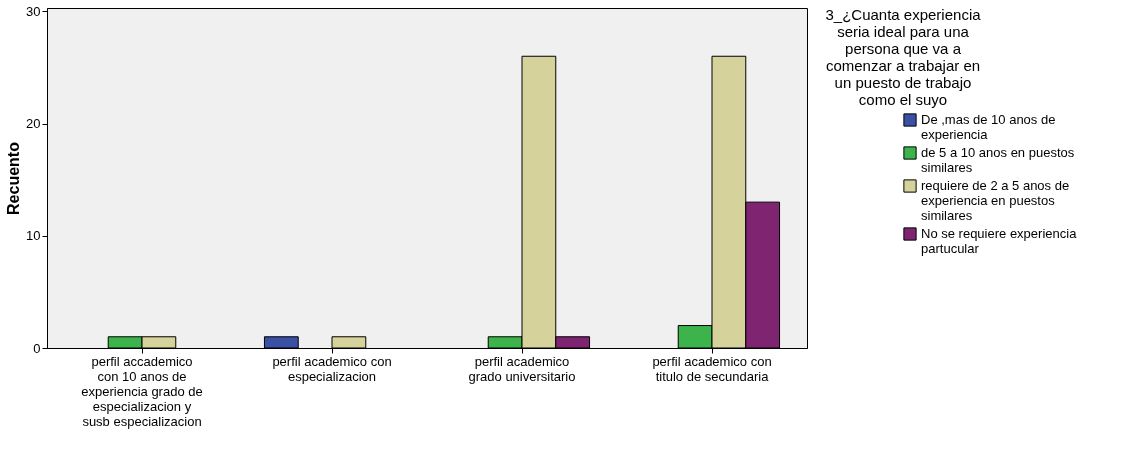  I want to click on legend-label: requiere de 2 a 5 anos de experiencia en puestos similares, so click(995, 200).